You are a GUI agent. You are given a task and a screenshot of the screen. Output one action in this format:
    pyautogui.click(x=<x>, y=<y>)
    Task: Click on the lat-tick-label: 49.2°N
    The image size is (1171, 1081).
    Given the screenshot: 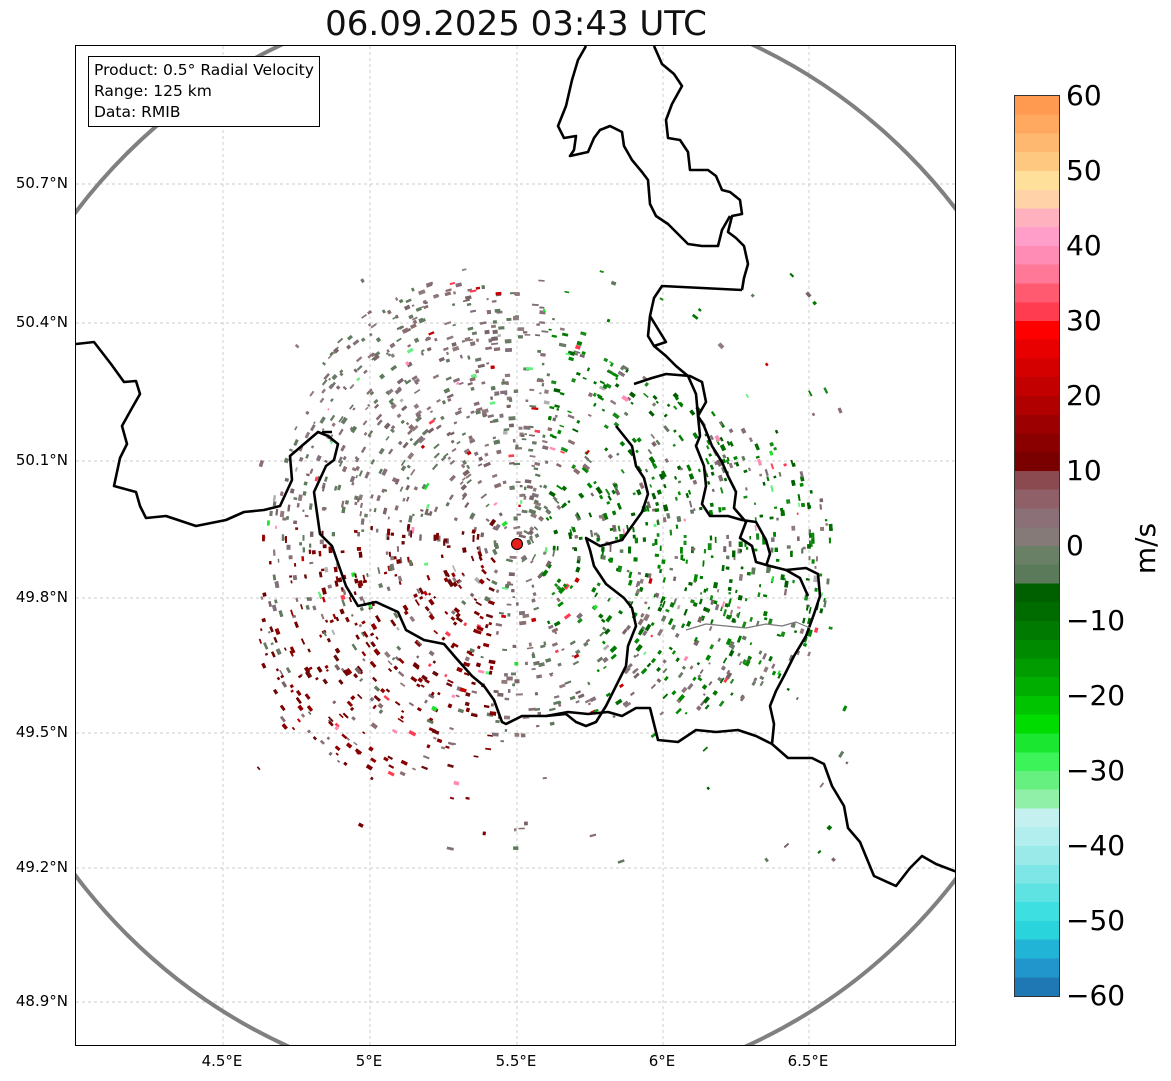 What is the action you would take?
    pyautogui.click(x=41, y=867)
    